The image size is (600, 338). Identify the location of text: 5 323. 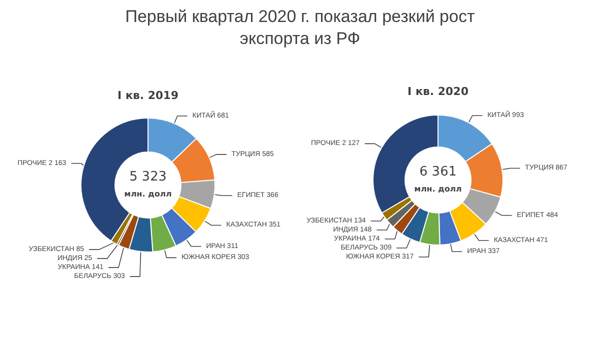
(148, 177).